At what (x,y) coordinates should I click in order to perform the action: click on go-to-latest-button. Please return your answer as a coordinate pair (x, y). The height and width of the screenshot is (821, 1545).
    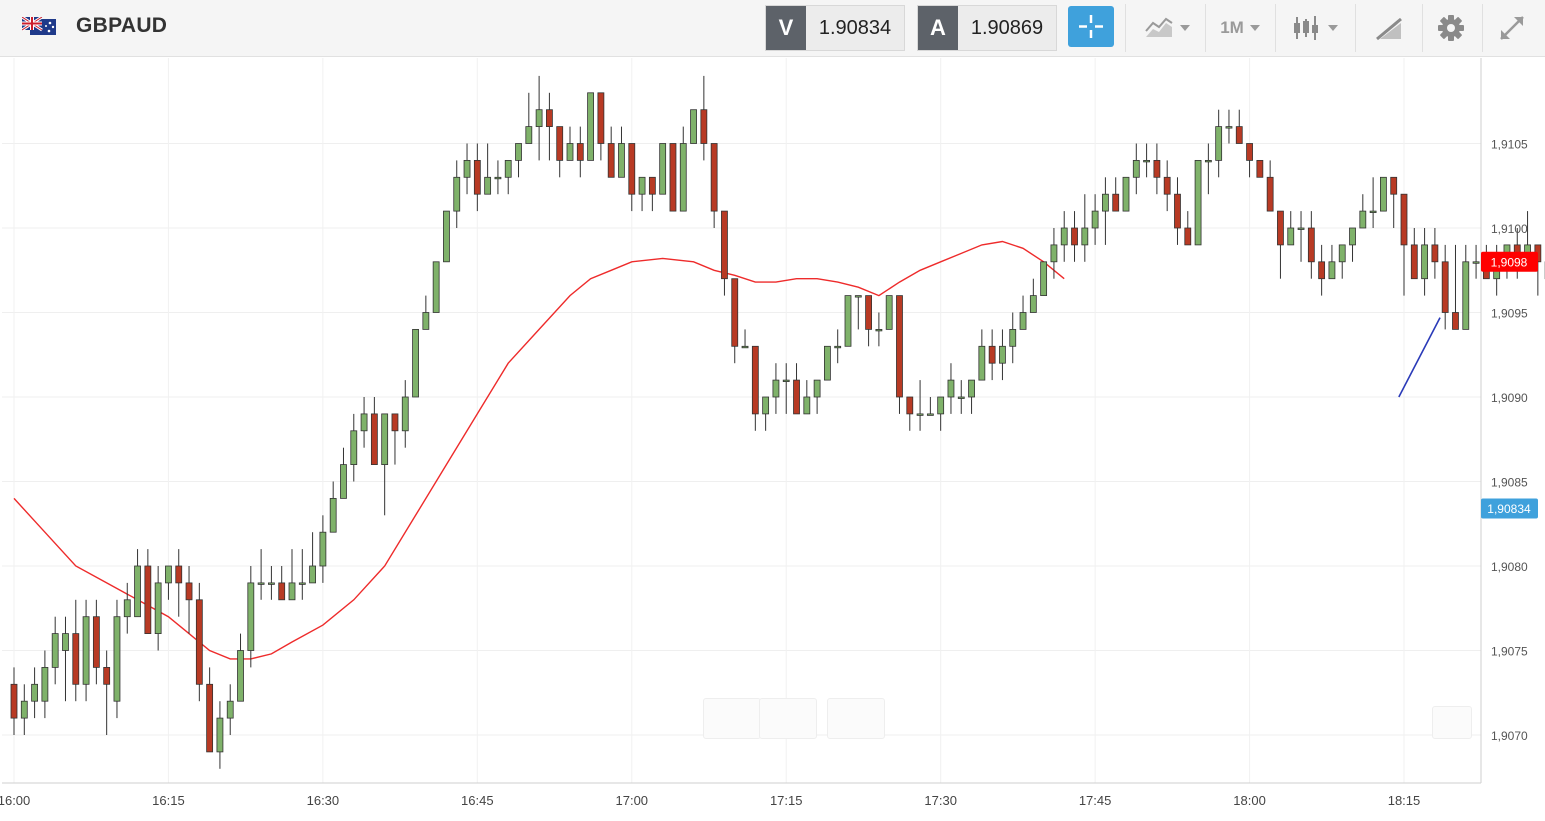
    Looking at the image, I should click on (1452, 722).